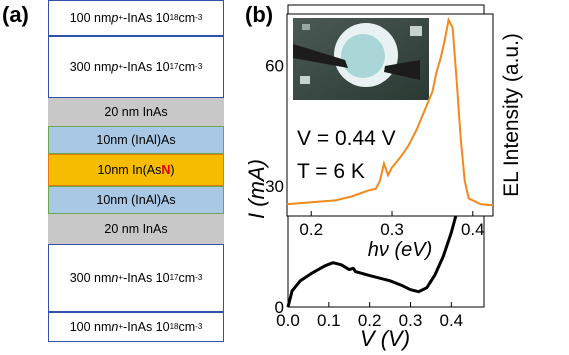  Describe the element at coordinates (115, 327) in the screenshot. I see `layer-8-text-1: n` at that location.